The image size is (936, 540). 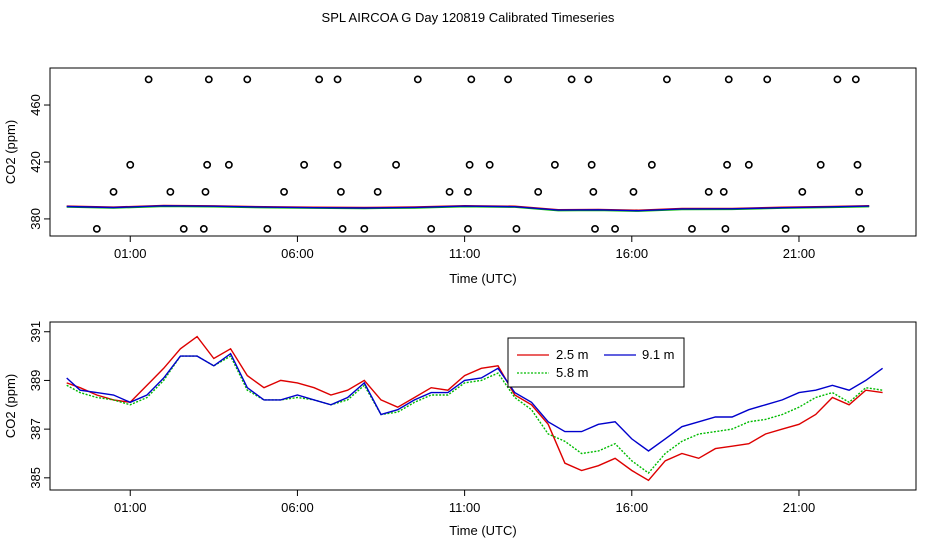 I want to click on top-x-tick-label: 06:00, so click(x=297, y=253).